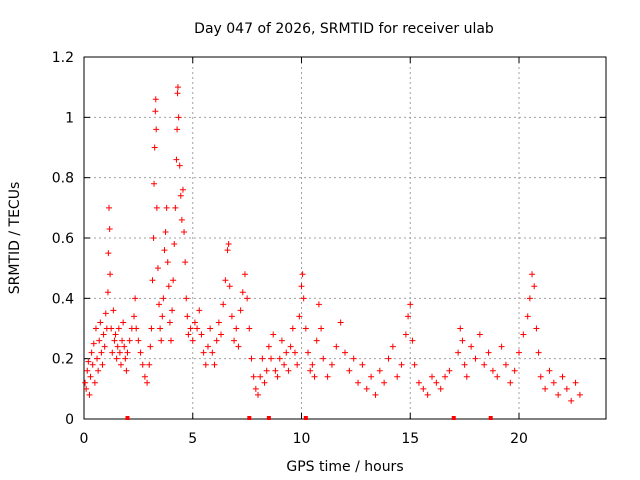  What do you see at coordinates (304, 439) in the screenshot?
I see `x-tick-labels: 0 5 10 15 20` at bounding box center [304, 439].